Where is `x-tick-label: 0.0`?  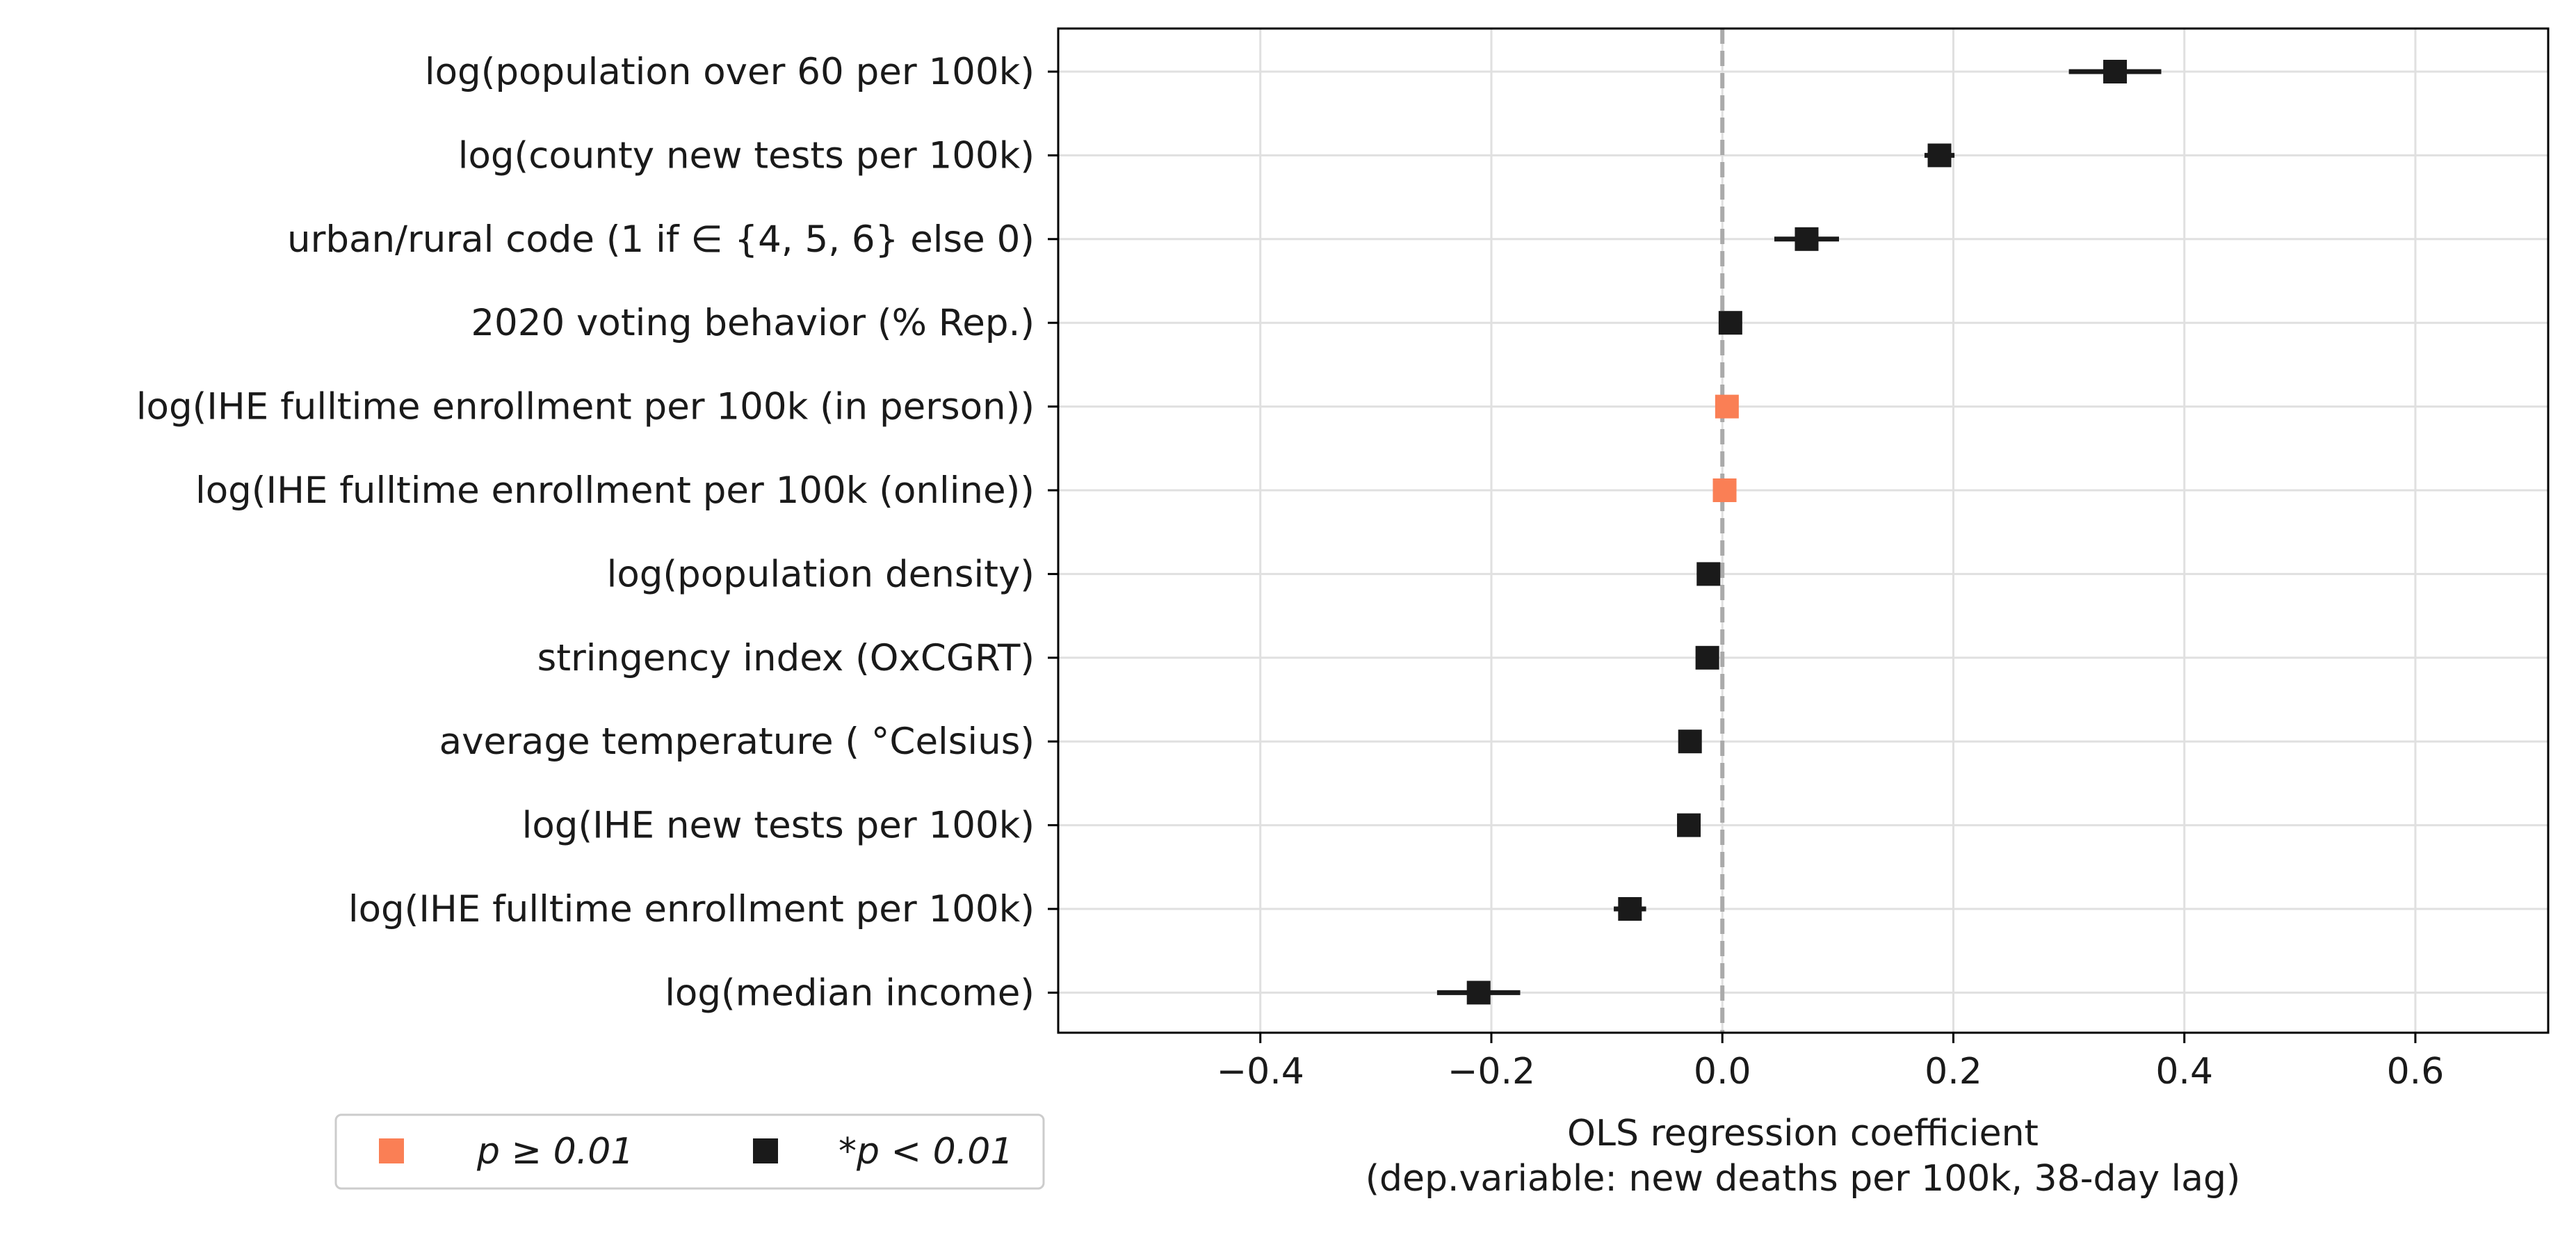
x-tick-label: 0.0 is located at coordinates (1722, 1072).